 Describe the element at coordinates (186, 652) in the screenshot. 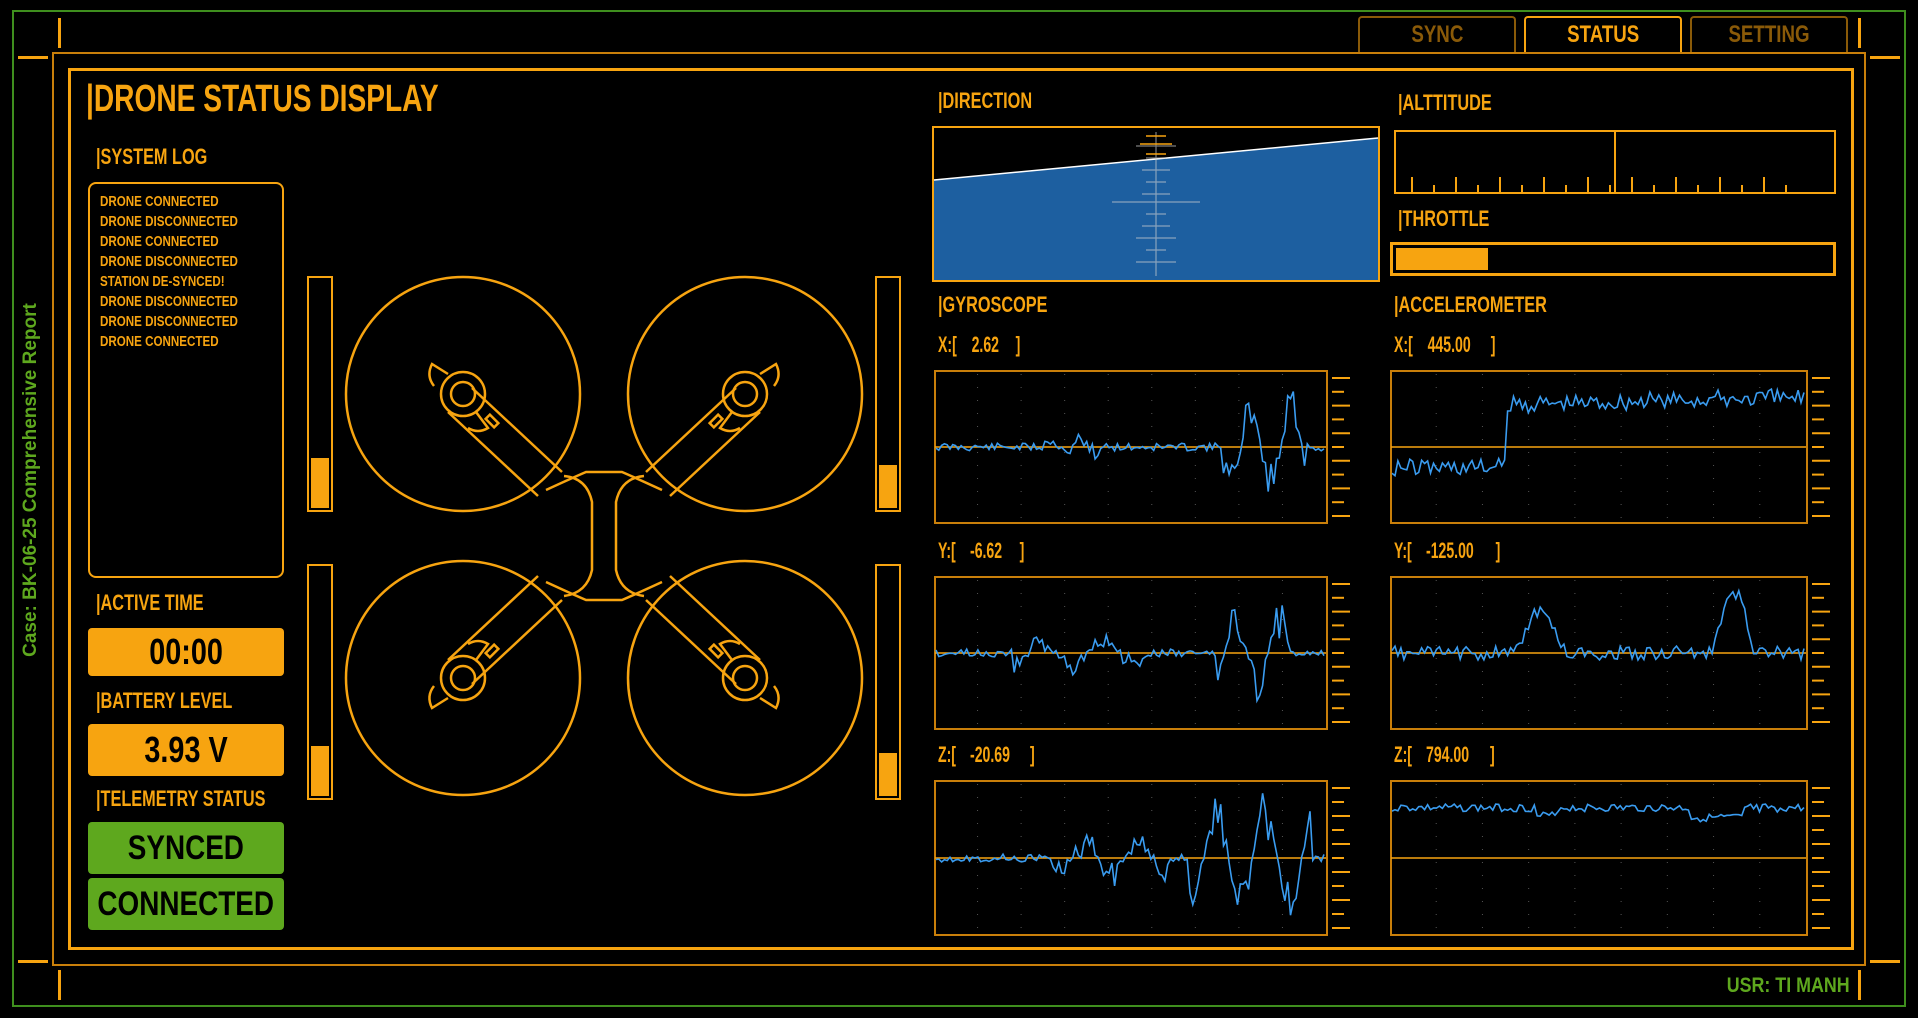

I see `active-time-value: 00:00` at that location.